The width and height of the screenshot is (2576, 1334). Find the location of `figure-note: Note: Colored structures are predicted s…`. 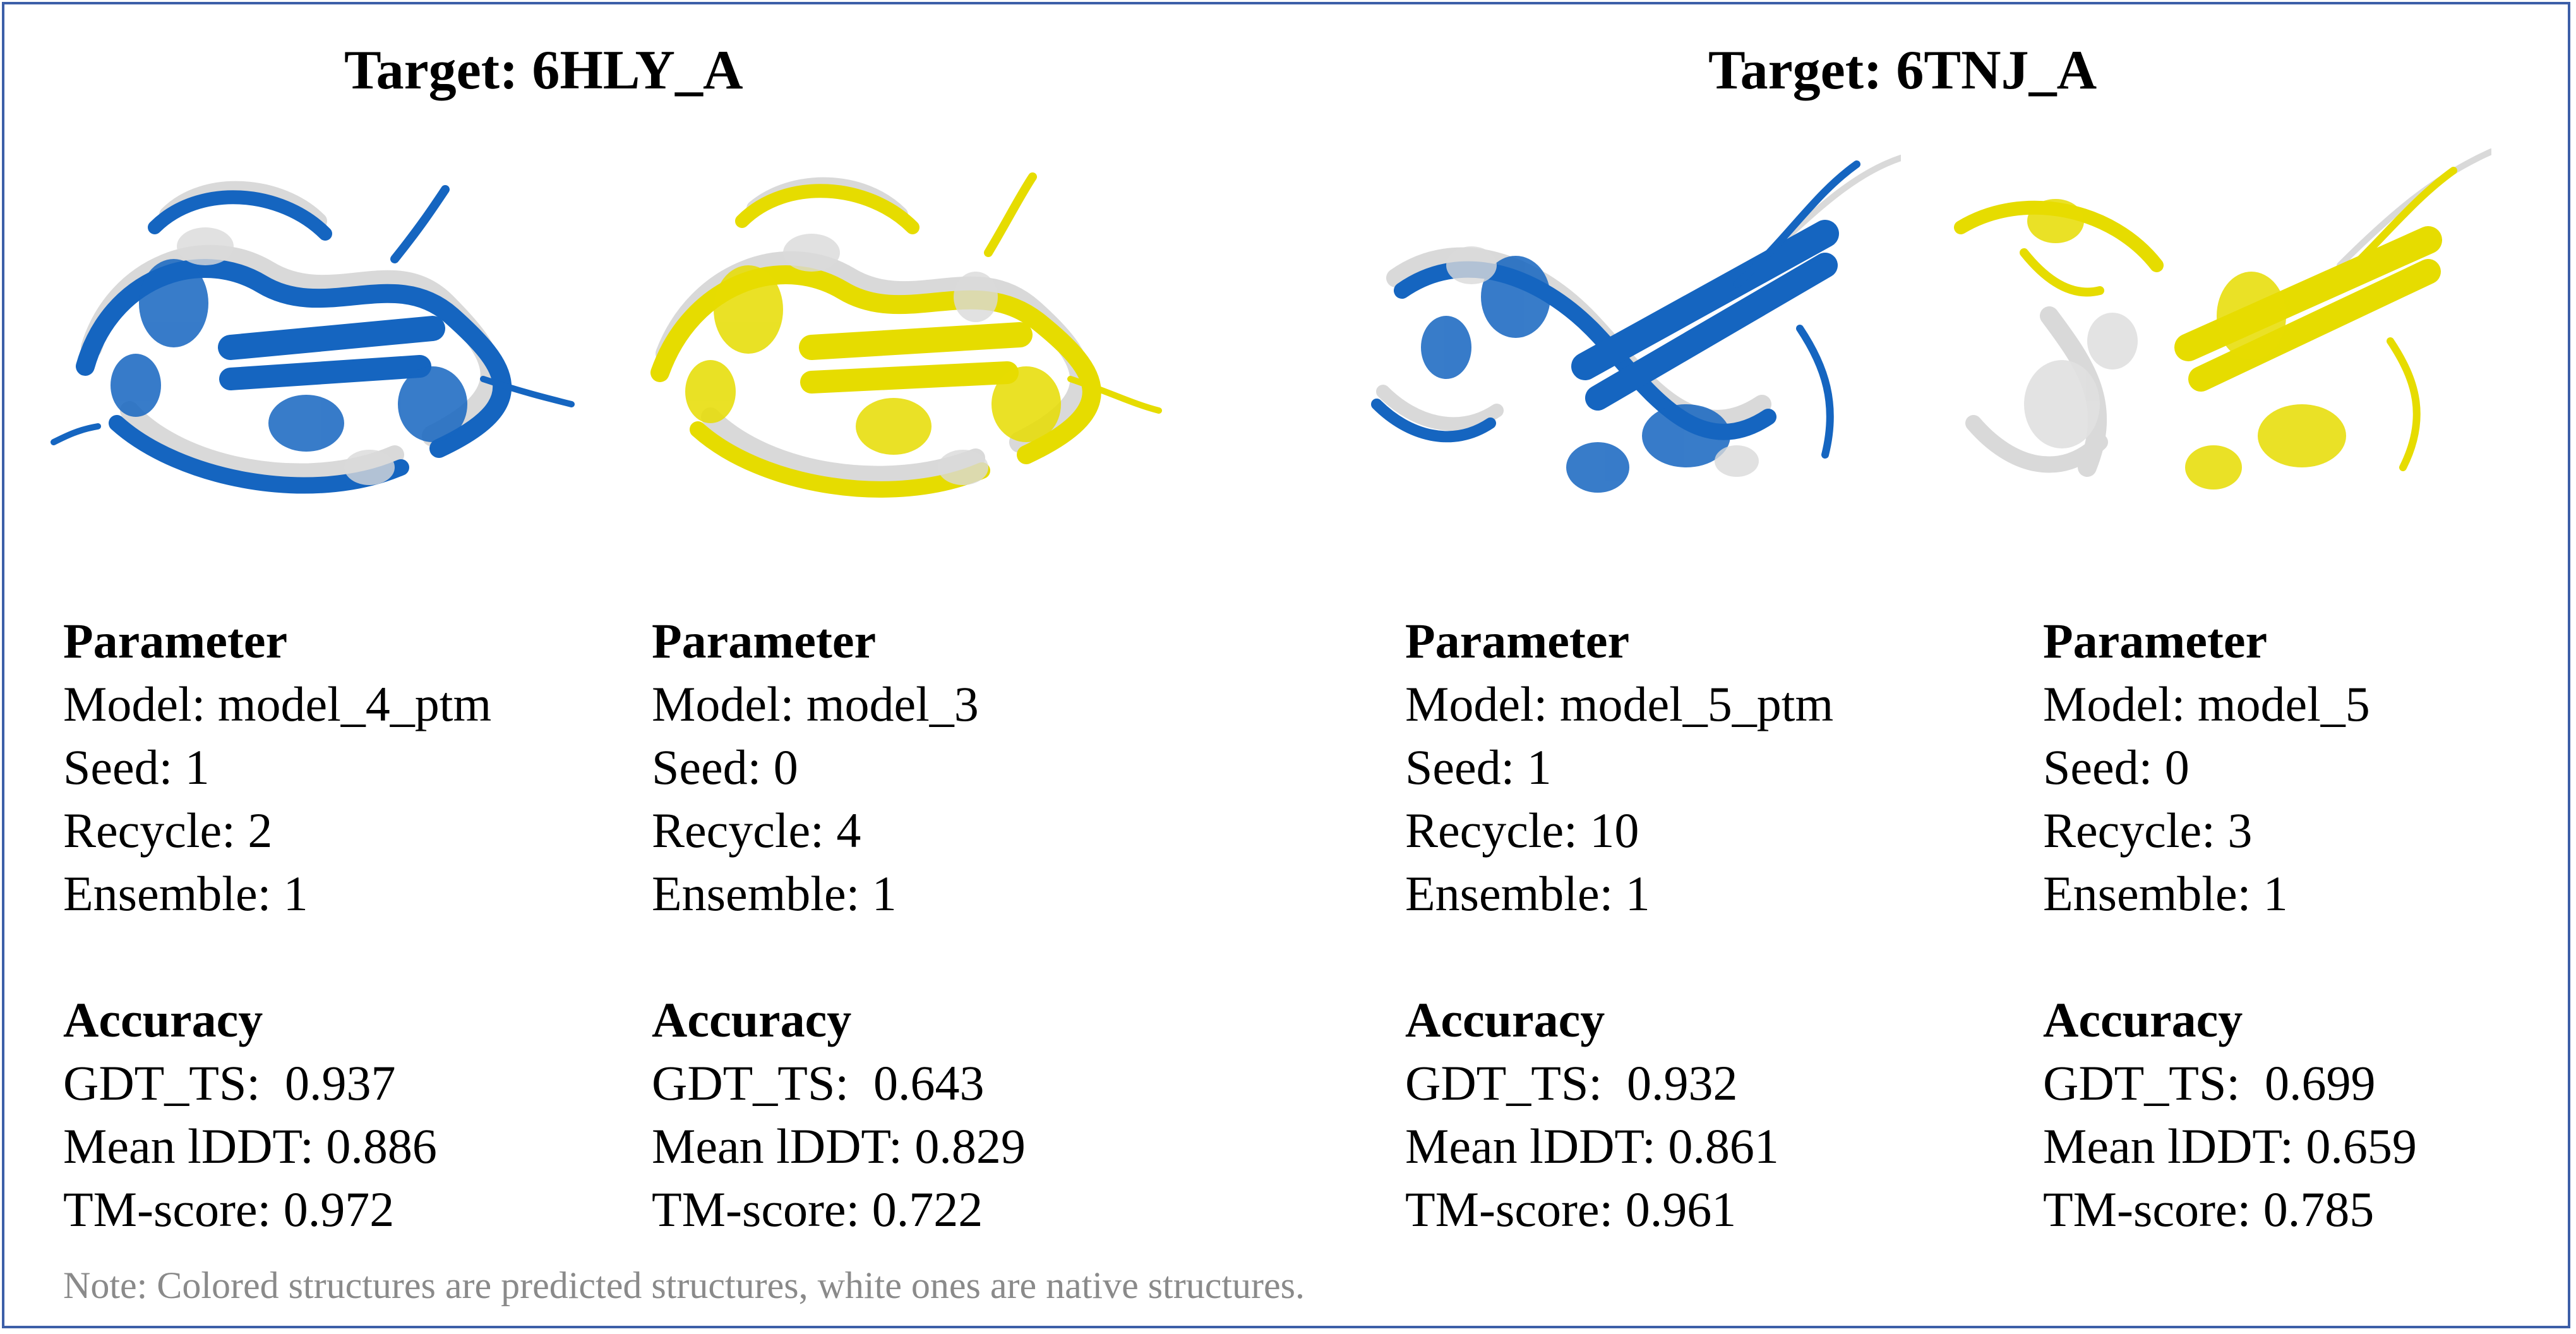

figure-note: Note: Colored structures are predicted s… is located at coordinates (684, 1285).